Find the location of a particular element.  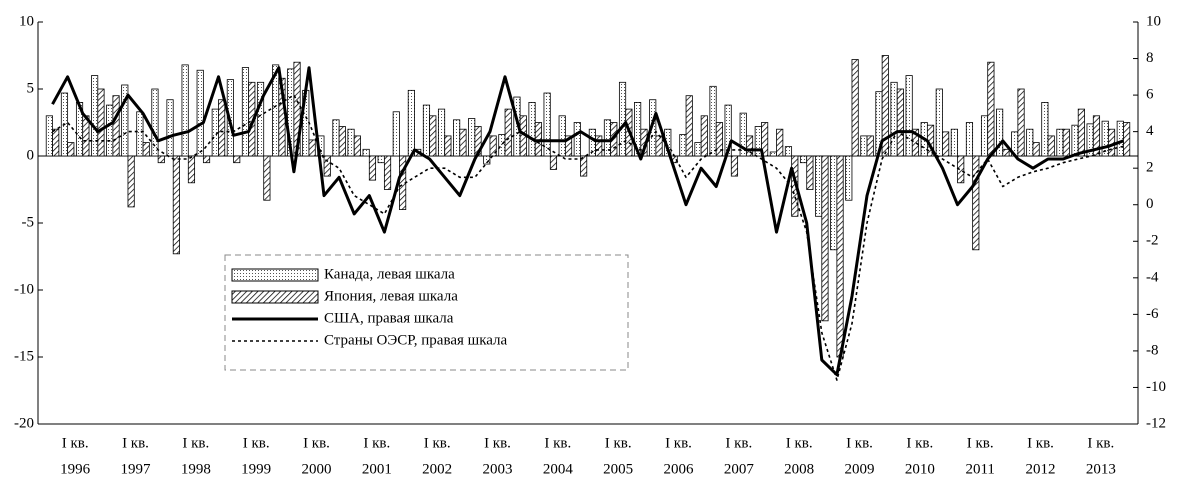

y2-tick-label: -2 is located at coordinates (1152, 241).